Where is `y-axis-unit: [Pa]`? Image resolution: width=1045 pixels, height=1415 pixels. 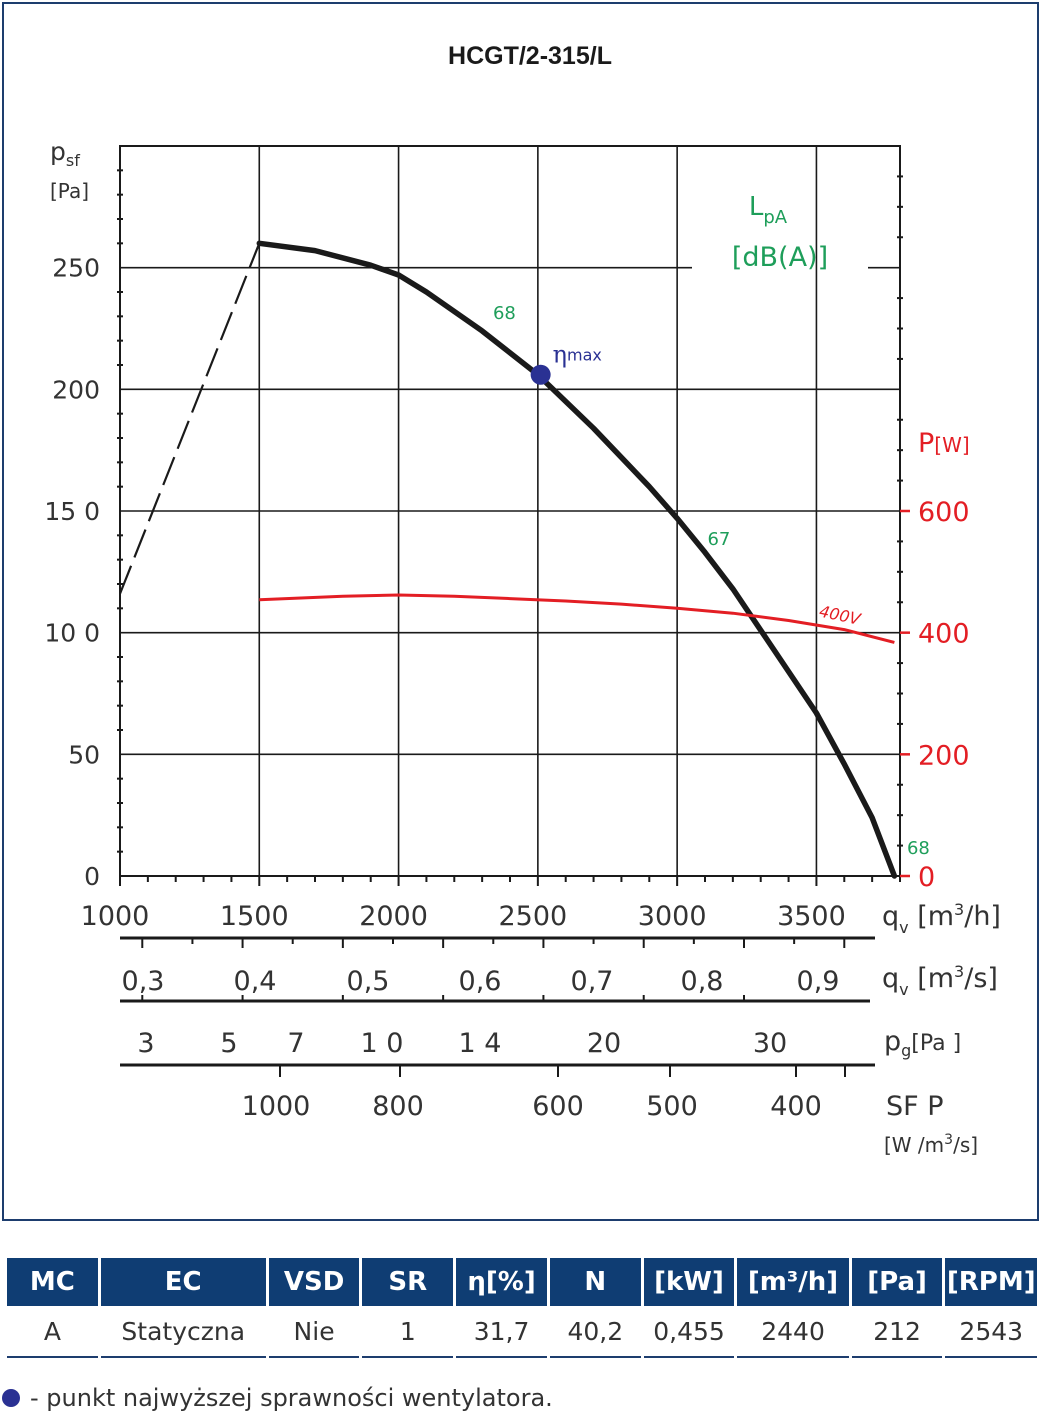
y-axis-unit: [Pa] is located at coordinates (69, 191).